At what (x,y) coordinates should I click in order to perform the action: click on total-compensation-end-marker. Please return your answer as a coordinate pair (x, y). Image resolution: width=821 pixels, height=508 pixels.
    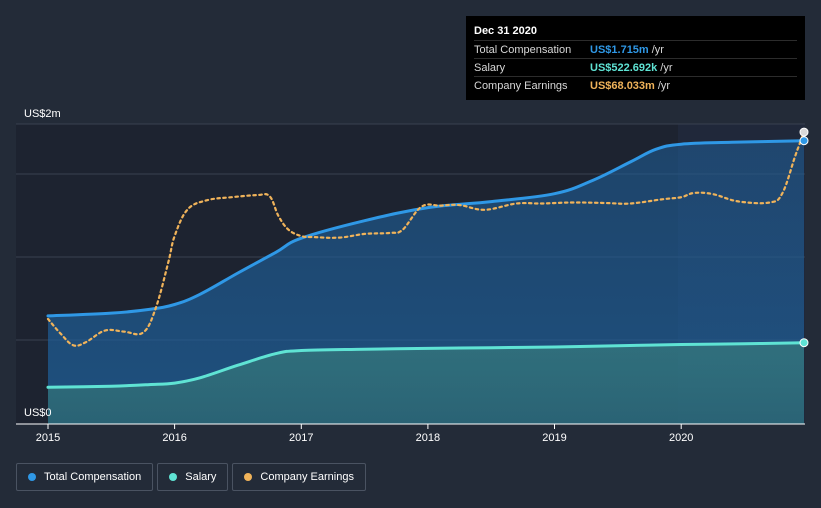
    Looking at the image, I should click on (804, 141).